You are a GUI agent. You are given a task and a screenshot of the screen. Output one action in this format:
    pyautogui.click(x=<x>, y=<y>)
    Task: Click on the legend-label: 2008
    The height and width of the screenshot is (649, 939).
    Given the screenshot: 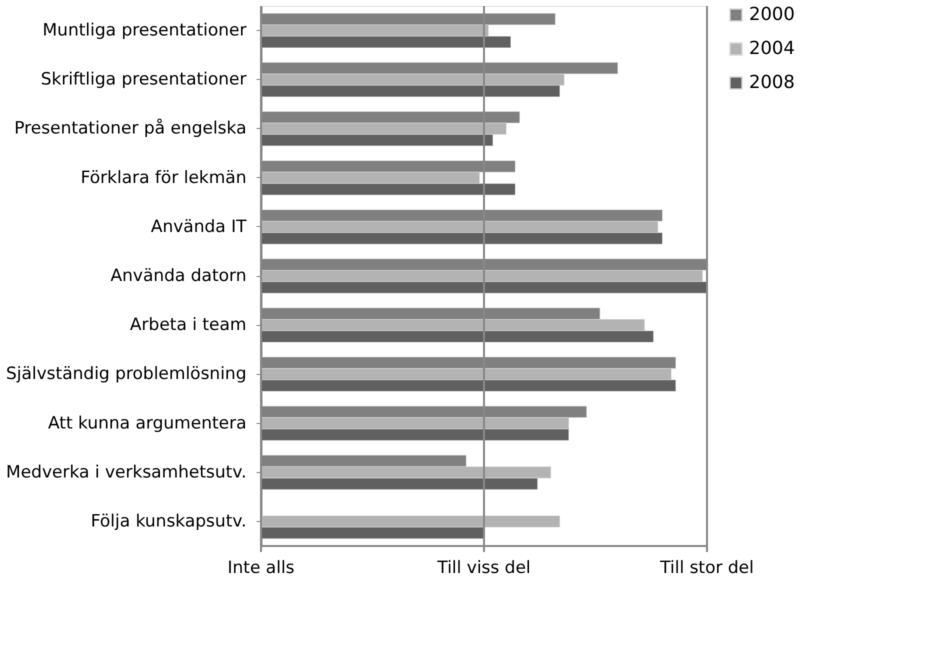 What is the action you would take?
    pyautogui.click(x=772, y=82)
    